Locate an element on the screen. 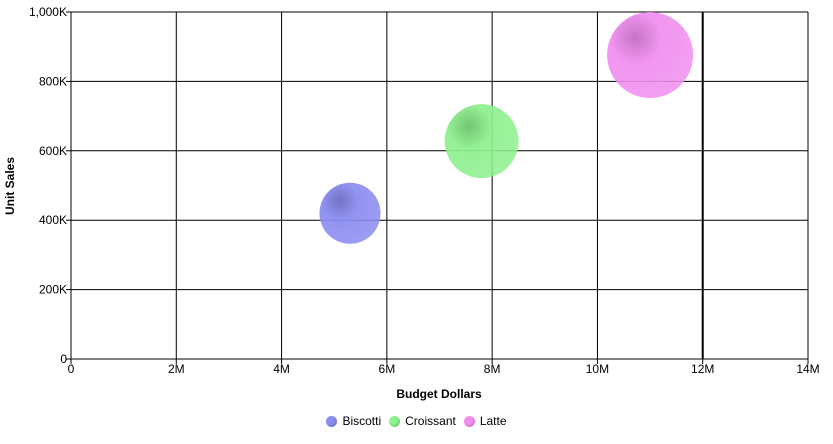  x-tick-label: 8M is located at coordinates (492, 369).